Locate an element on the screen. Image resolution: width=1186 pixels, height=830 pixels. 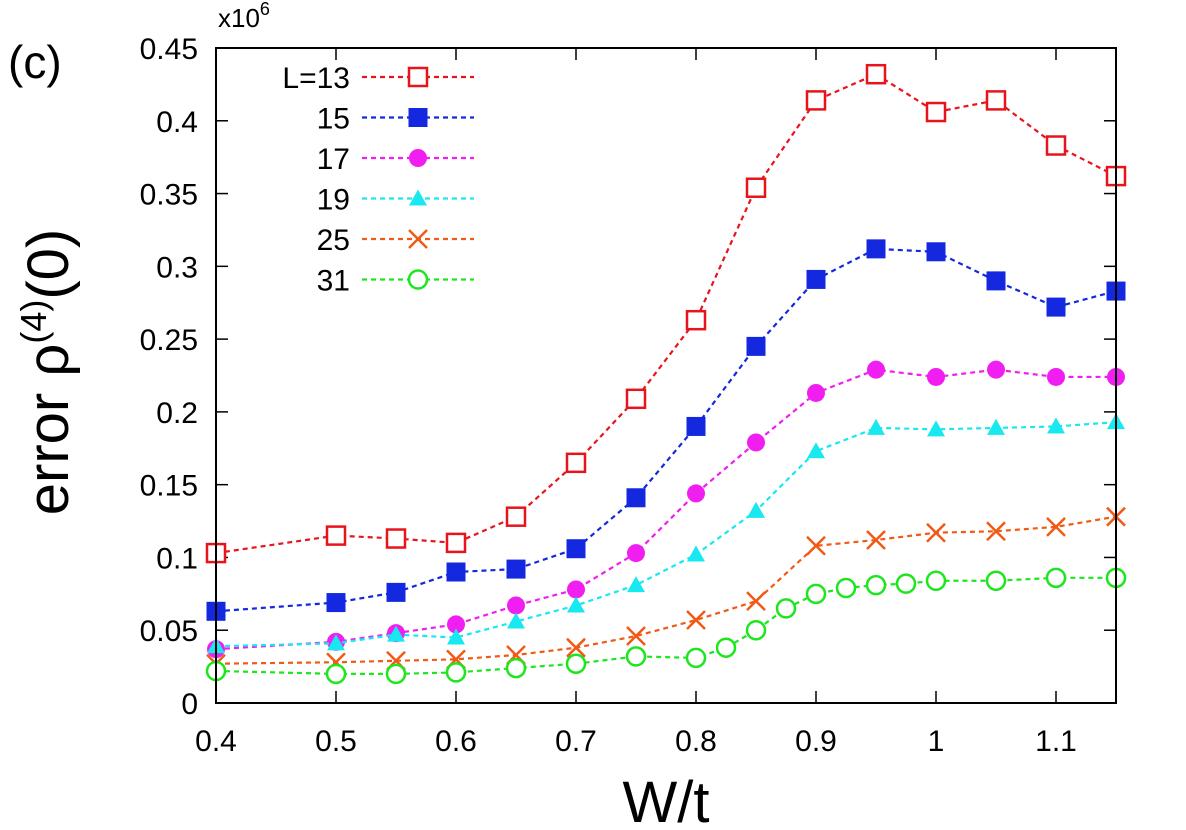
legend: L=13 15 17 19 25 31 is located at coordinates (378, 180).